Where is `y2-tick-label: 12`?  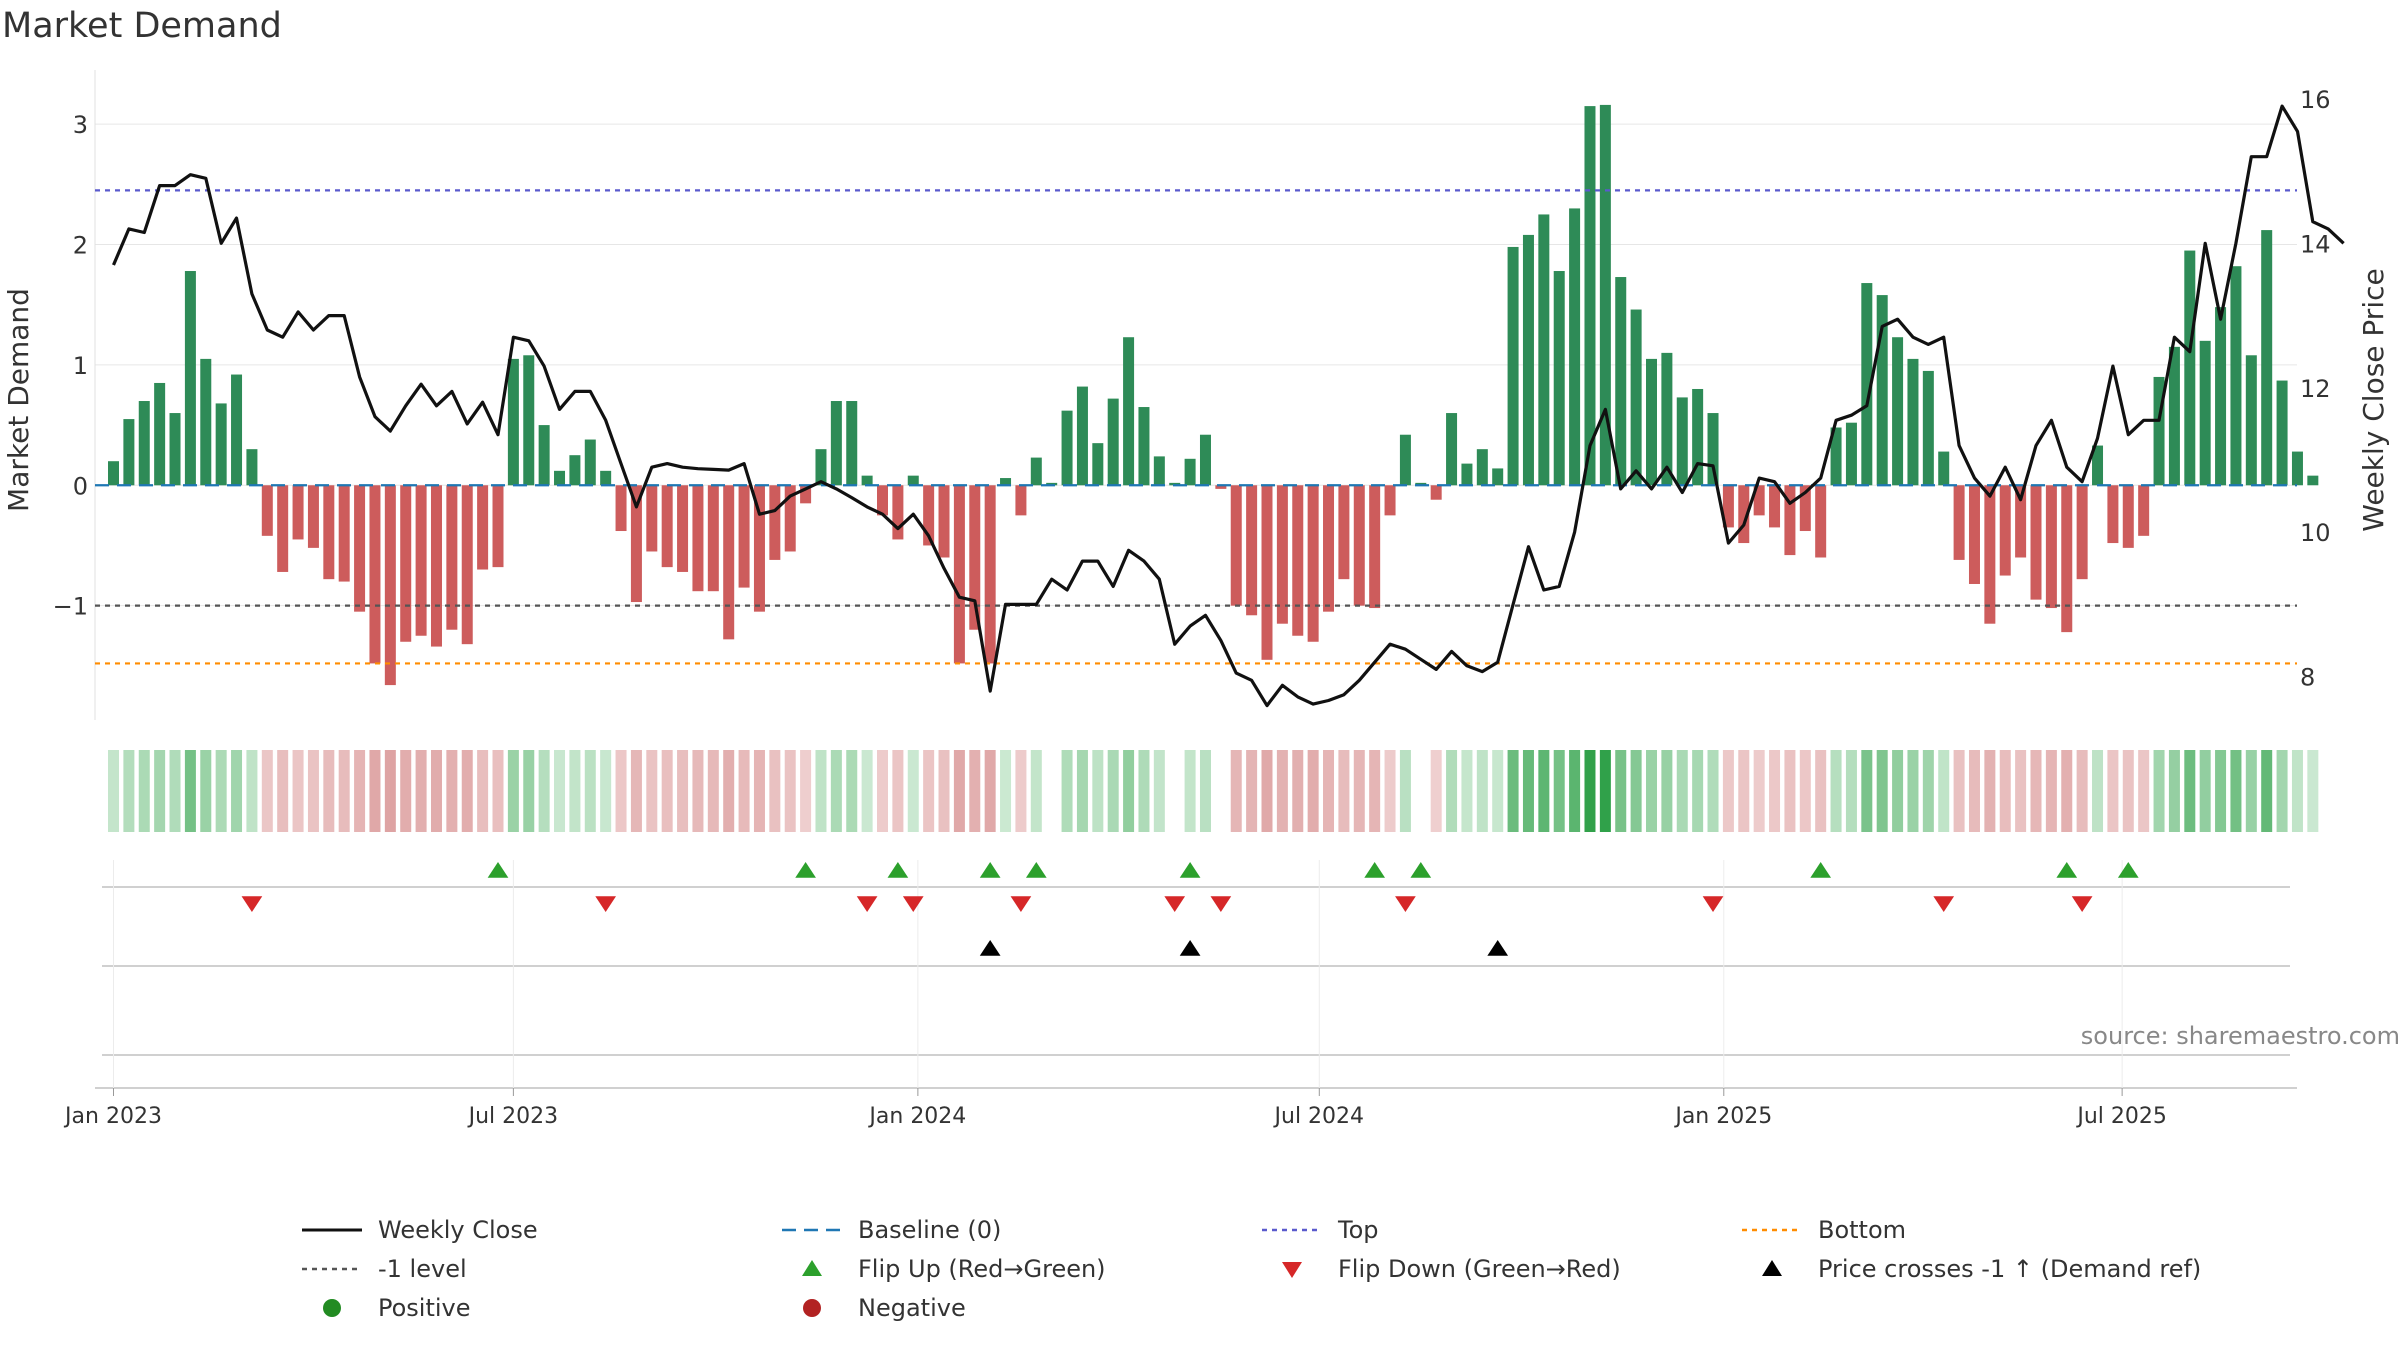
y2-tick-label: 12 is located at coordinates (2315, 389).